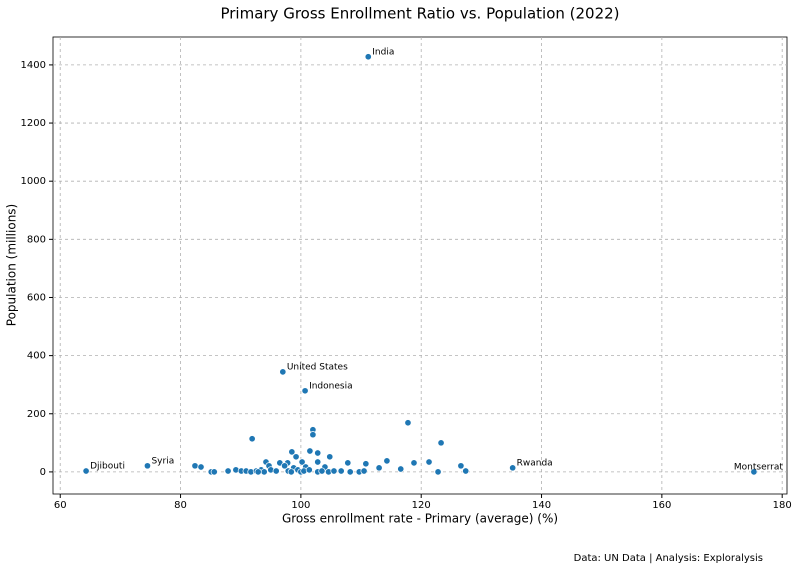 The width and height of the screenshot is (800, 571). What do you see at coordinates (36, 297) in the screenshot?
I see `y-tick-label: 600` at bounding box center [36, 297].